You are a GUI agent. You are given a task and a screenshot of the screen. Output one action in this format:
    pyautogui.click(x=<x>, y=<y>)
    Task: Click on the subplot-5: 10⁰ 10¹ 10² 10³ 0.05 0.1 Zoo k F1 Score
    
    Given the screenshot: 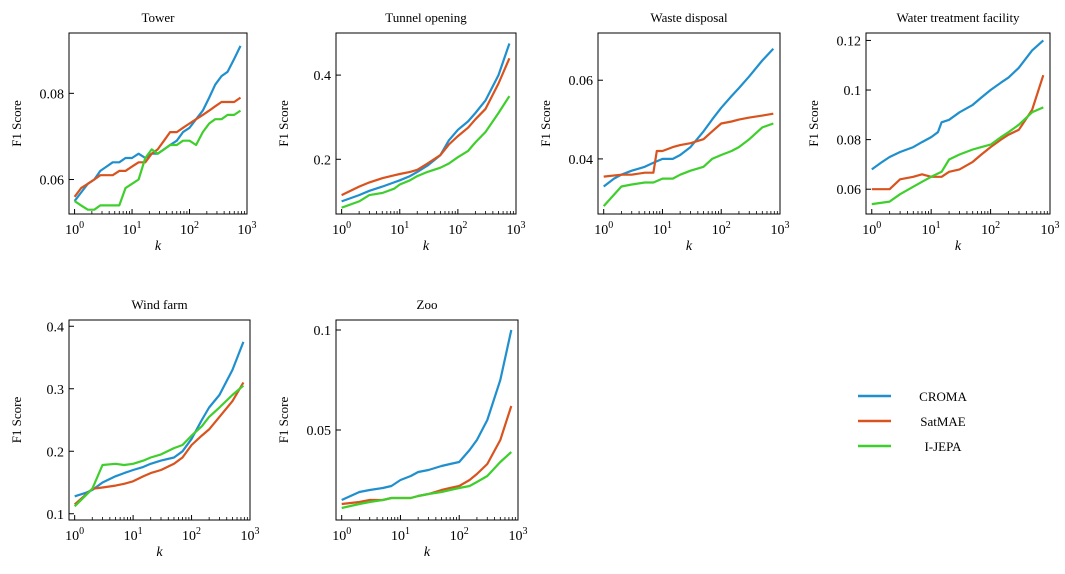 What is the action you would take?
    pyautogui.click(x=402, y=428)
    